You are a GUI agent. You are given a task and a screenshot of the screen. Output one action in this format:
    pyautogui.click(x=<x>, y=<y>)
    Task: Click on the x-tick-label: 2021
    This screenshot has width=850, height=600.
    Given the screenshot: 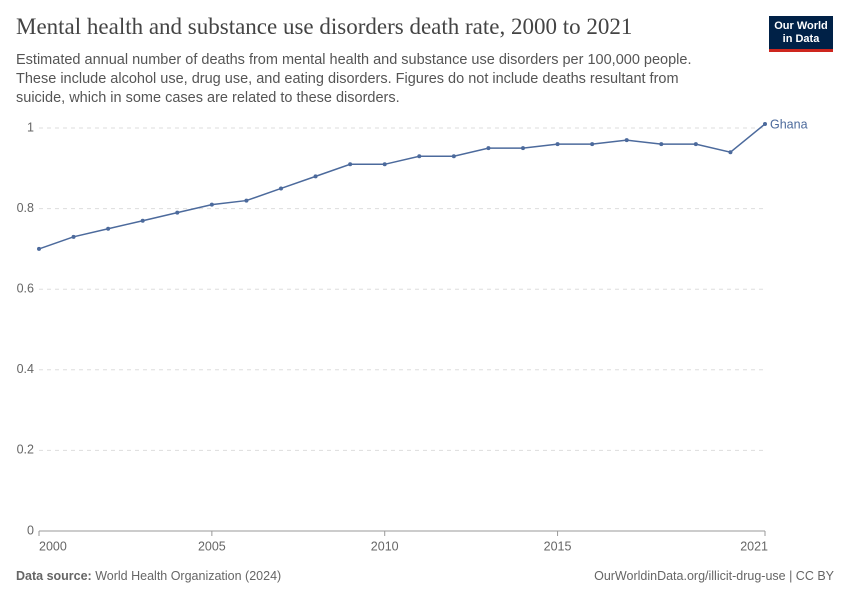 What is the action you would take?
    pyautogui.click(x=754, y=546)
    